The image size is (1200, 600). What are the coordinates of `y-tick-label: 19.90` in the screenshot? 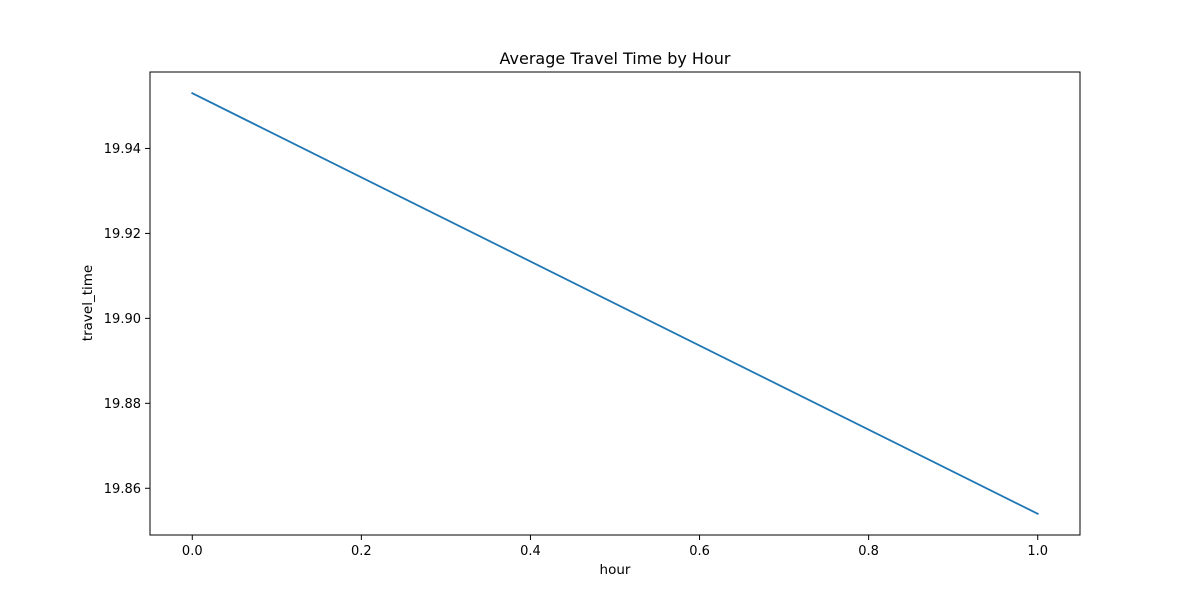 It's located at (122, 319).